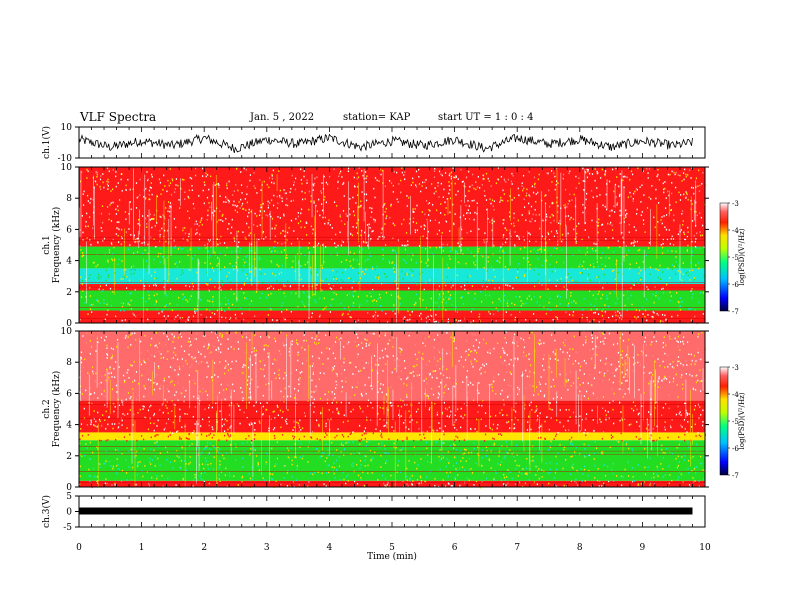  What do you see at coordinates (79, 548) in the screenshot?
I see `x-tick-label: 0` at bounding box center [79, 548].